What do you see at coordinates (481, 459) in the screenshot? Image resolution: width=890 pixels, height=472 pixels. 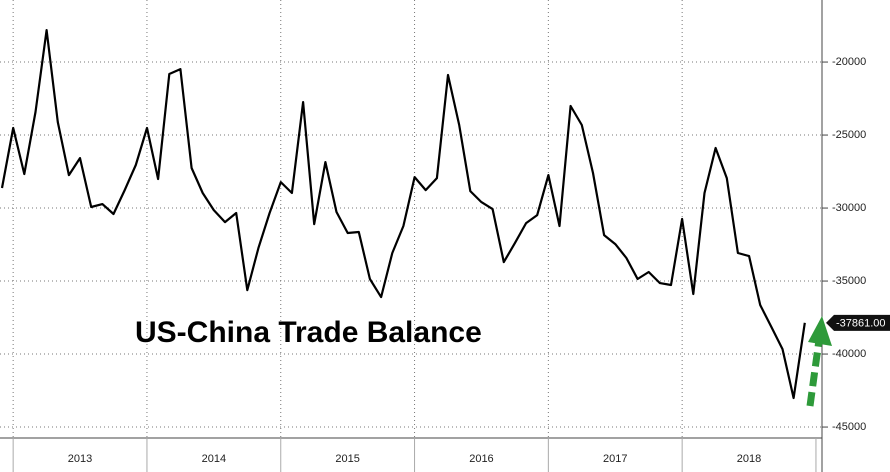 I see `x-tick-label: 2016` at bounding box center [481, 459].